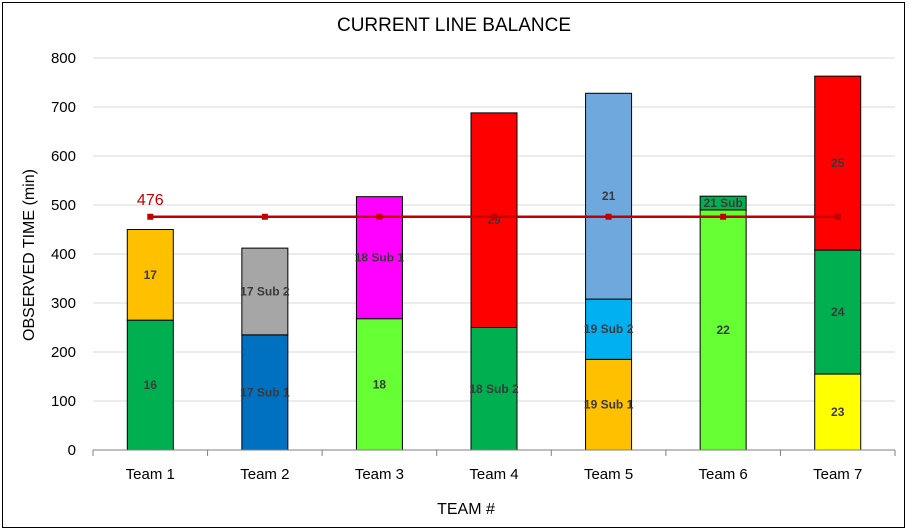  I want to click on x-axis-title: TEAM #, so click(466, 509).